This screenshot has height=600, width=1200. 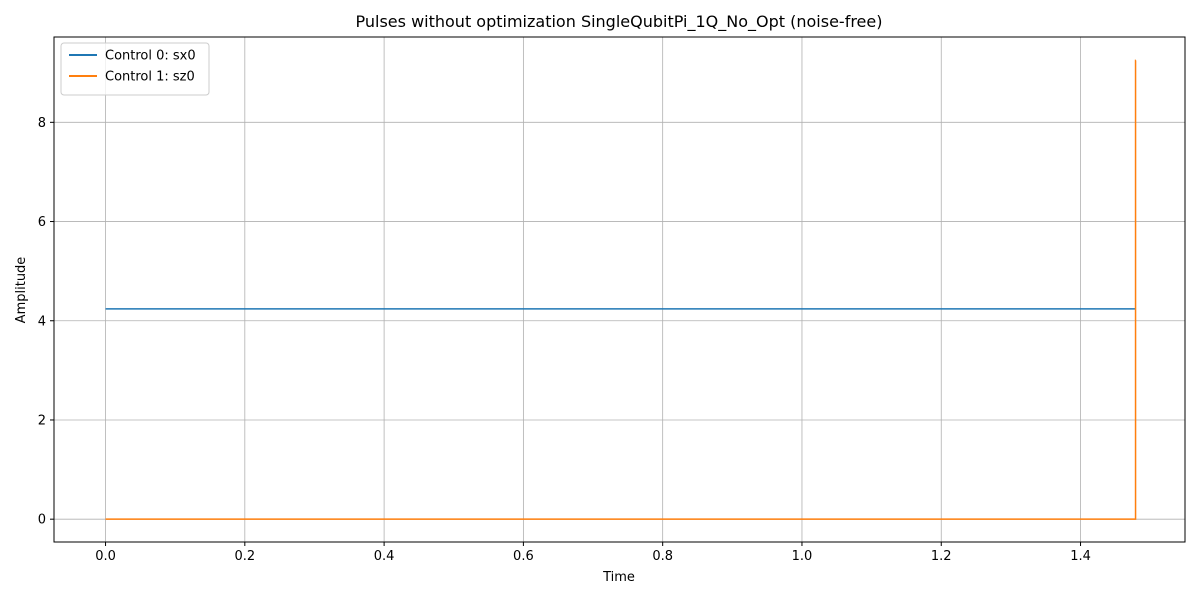 I want to click on legend-box, so click(x=135, y=69).